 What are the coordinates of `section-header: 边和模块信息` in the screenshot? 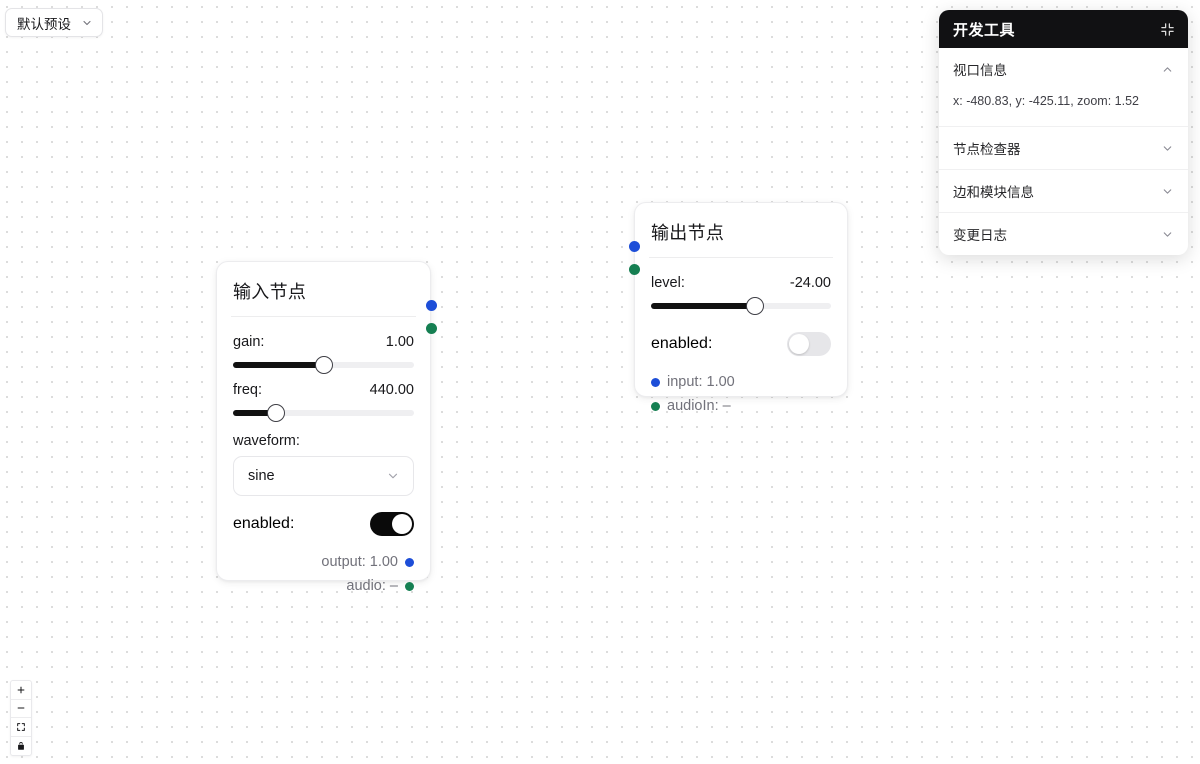 It's located at (1063, 191).